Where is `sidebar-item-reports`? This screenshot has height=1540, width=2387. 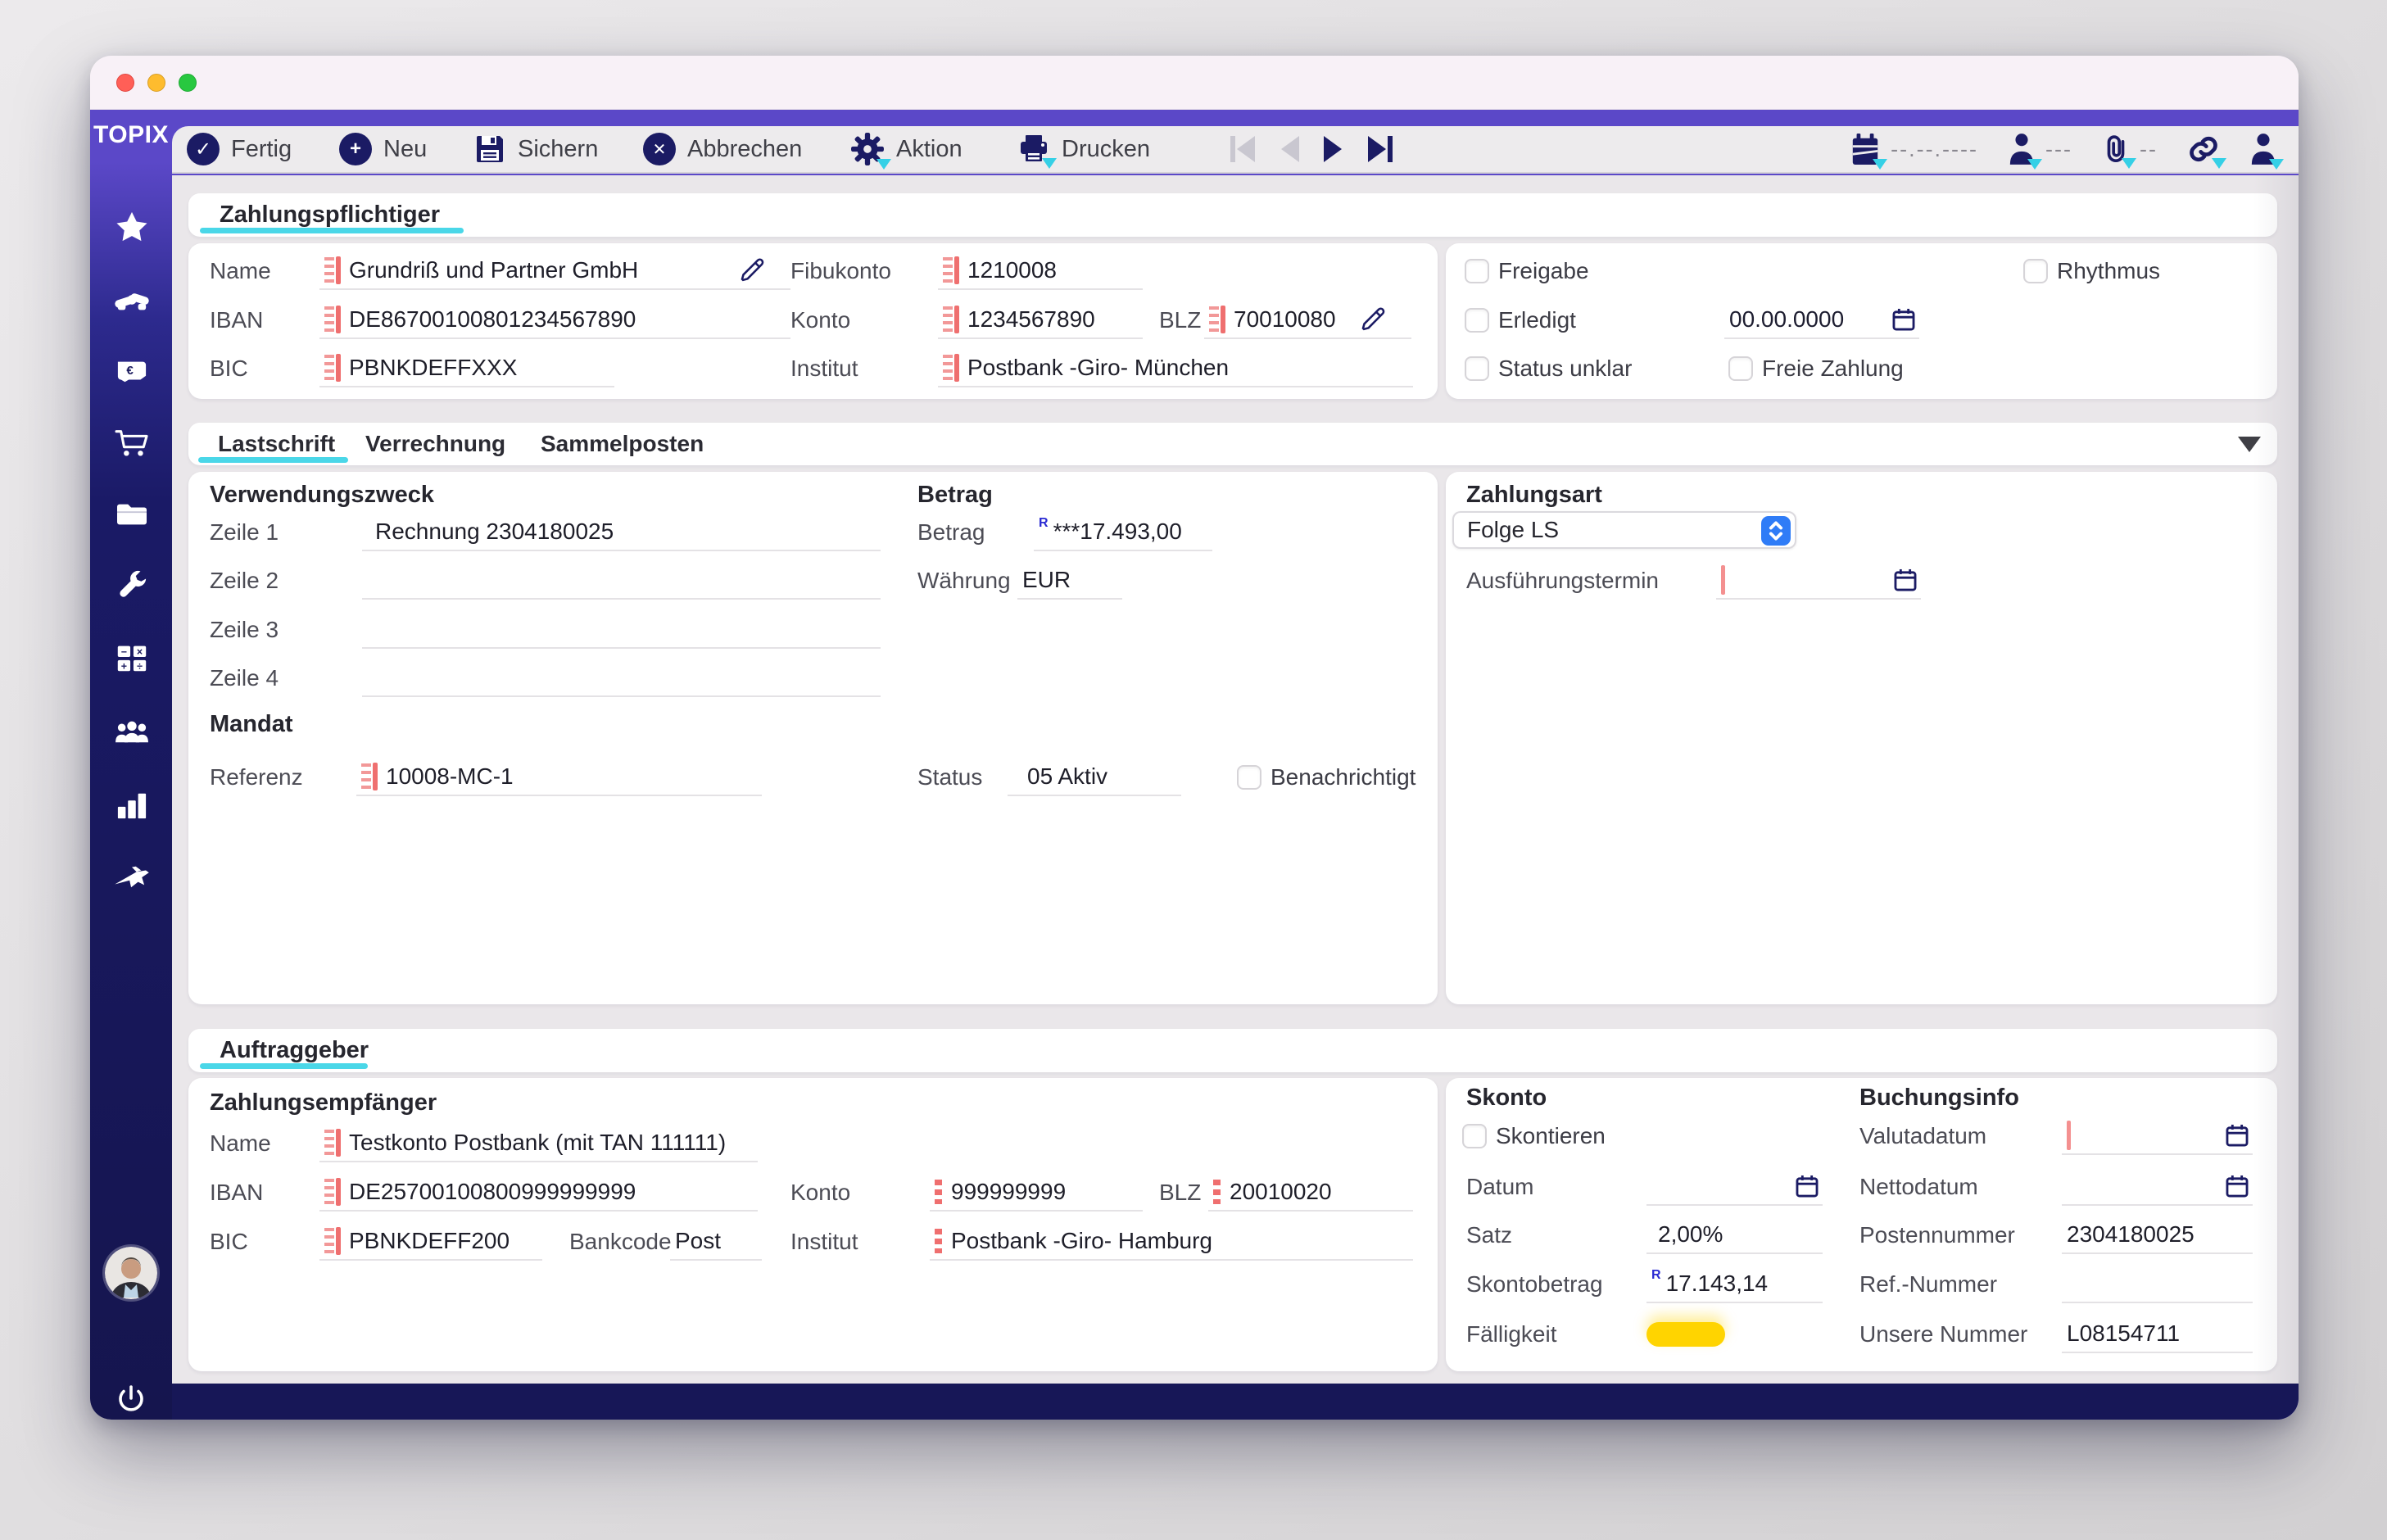
sidebar-item-reports is located at coordinates (132, 807).